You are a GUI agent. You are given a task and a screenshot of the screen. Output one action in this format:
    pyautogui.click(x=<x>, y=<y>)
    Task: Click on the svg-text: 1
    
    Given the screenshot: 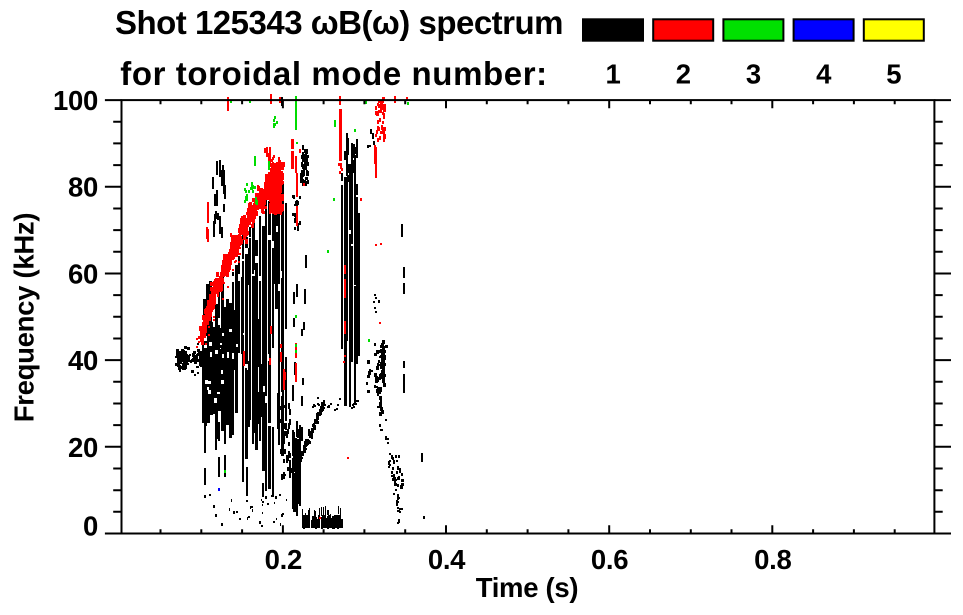 What is the action you would take?
    pyautogui.click(x=613, y=74)
    